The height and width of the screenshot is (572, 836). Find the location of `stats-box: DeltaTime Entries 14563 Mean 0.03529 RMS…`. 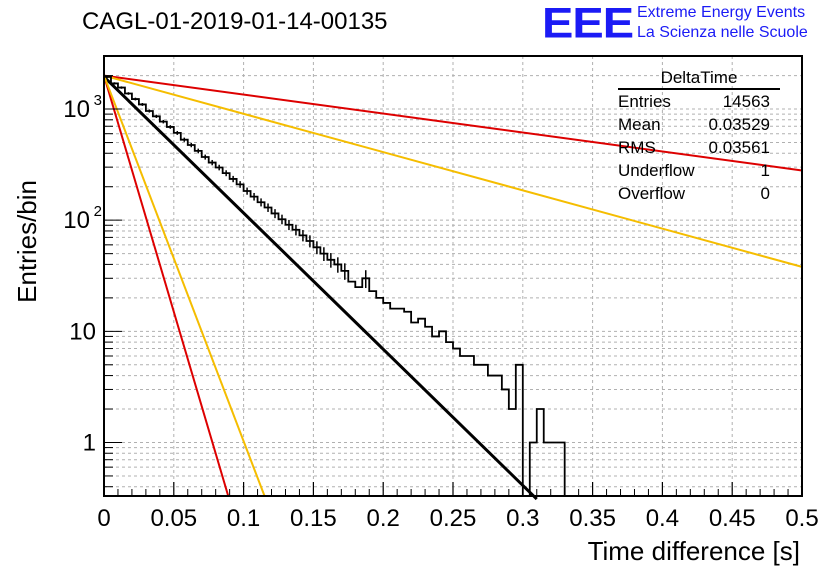

stats-box: DeltaTime Entries 14563 Mean 0.03529 RMS… is located at coordinates (697, 136).